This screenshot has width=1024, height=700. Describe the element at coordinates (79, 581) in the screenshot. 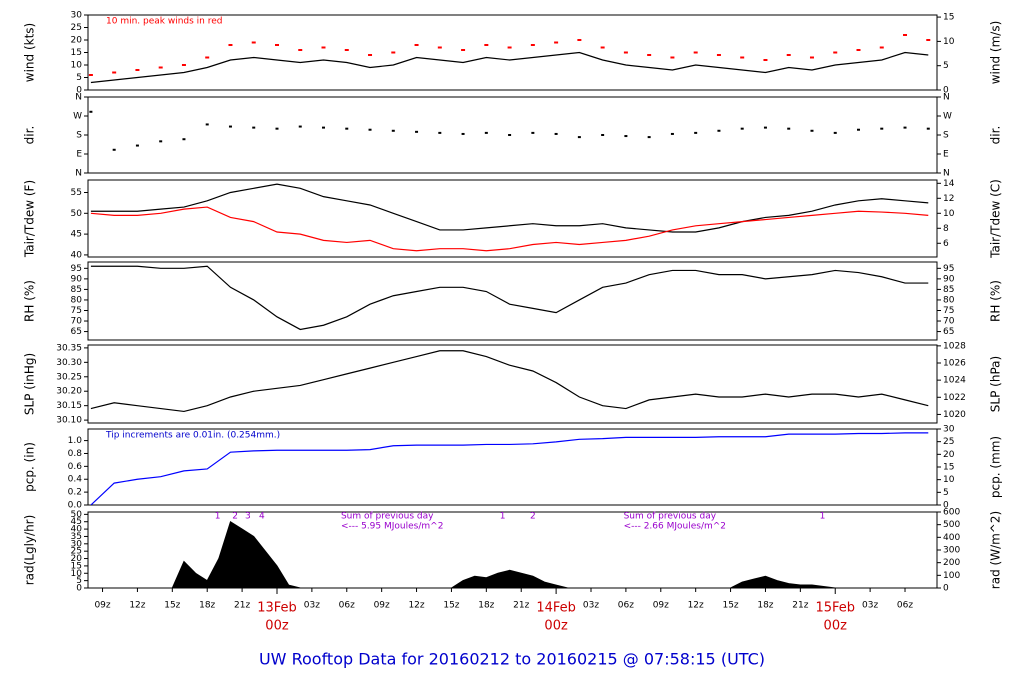

I see `y-tick-label: 5` at that location.